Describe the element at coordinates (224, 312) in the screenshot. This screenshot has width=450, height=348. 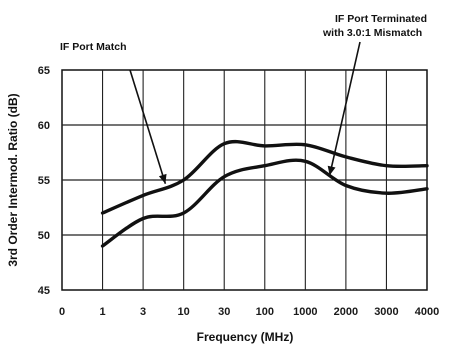
I see `x-tick-label: 30` at that location.